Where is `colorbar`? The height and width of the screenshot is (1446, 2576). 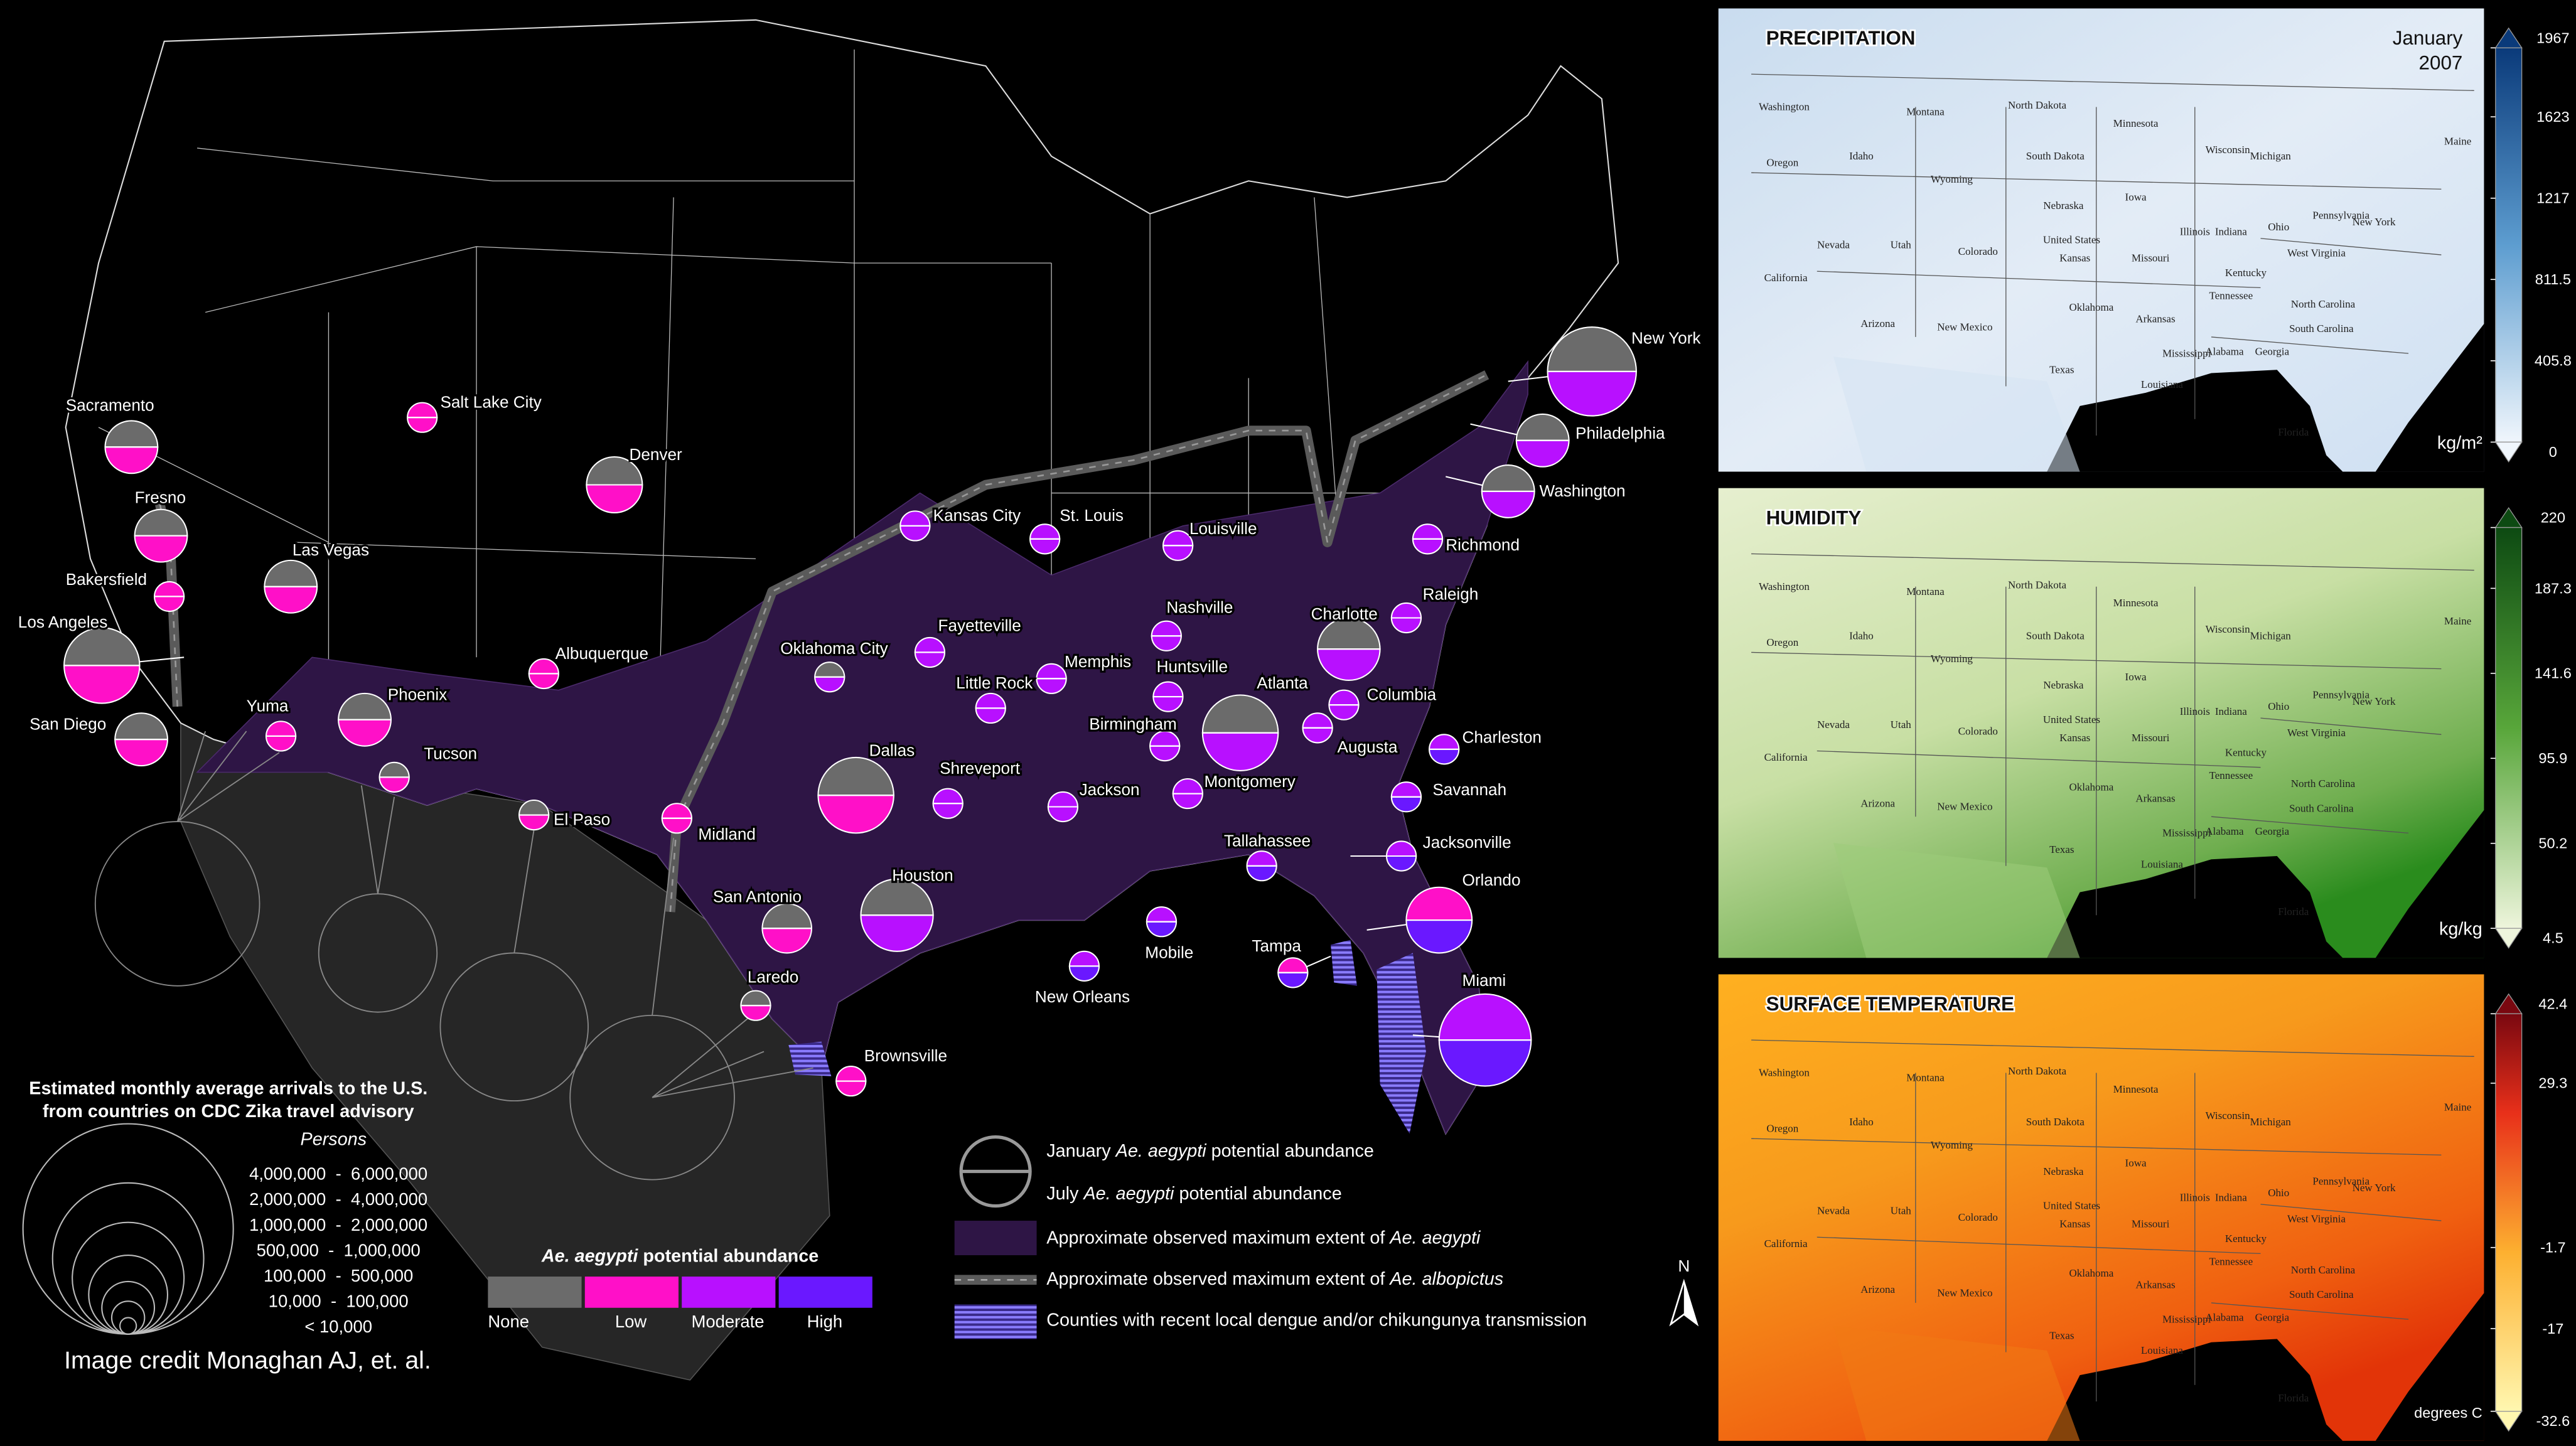 colorbar is located at coordinates (2509, 245).